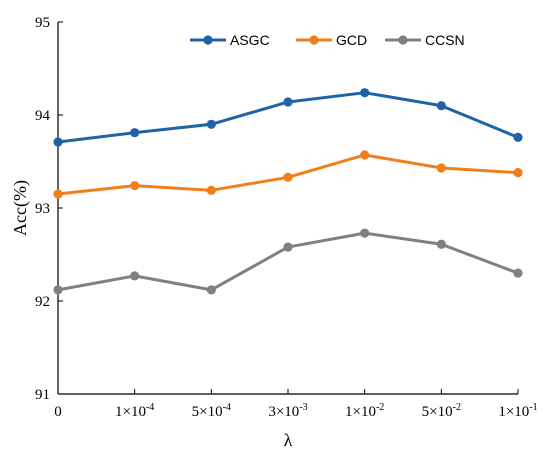 The height and width of the screenshot is (457, 550). Describe the element at coordinates (20, 208) in the screenshot. I see `y-axis-title: Acc(%)` at that location.